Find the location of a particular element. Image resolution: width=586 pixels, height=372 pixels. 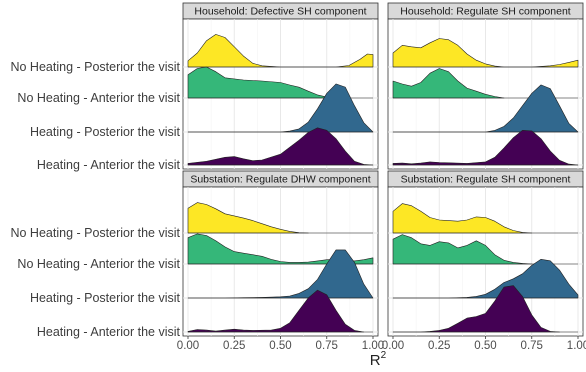

y-label-row1-4: Heating - Anterior the visit is located at coordinates (109, 165).